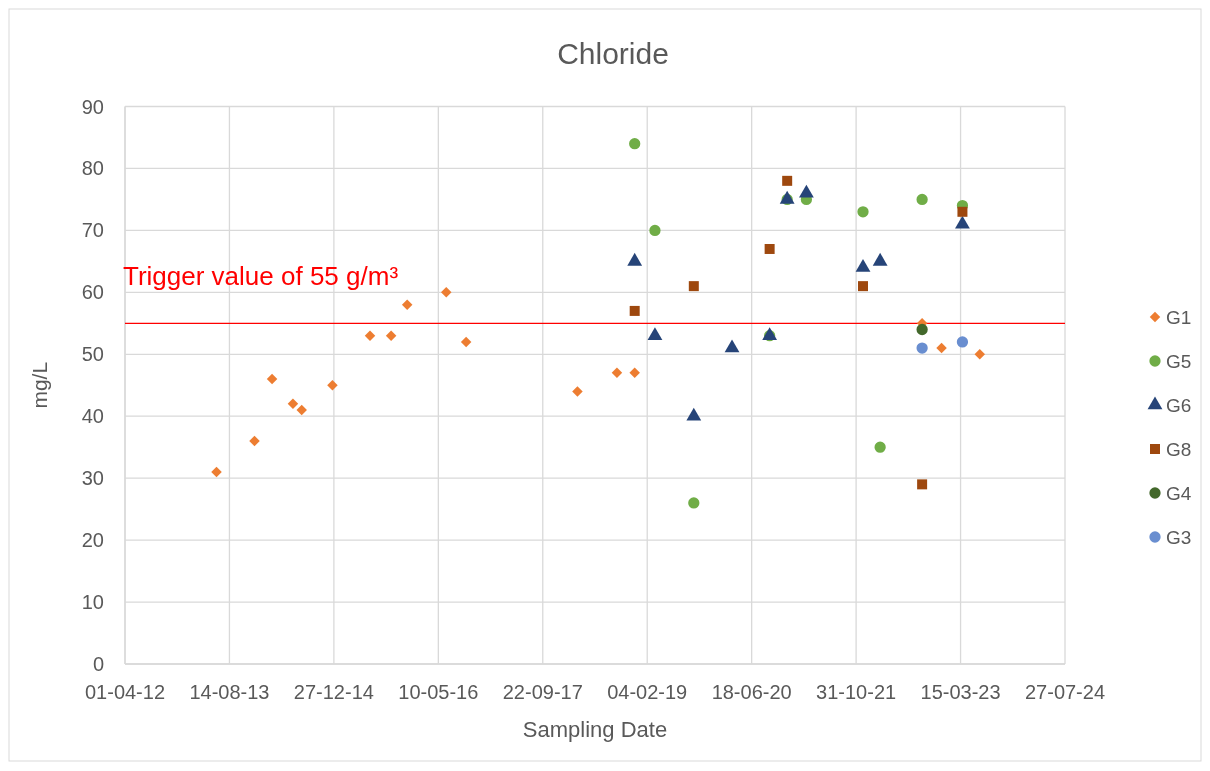 This screenshot has width=1210, height=771. I want to click on ref-line-label: Trigger value of 55 g/m³, so click(261, 276).